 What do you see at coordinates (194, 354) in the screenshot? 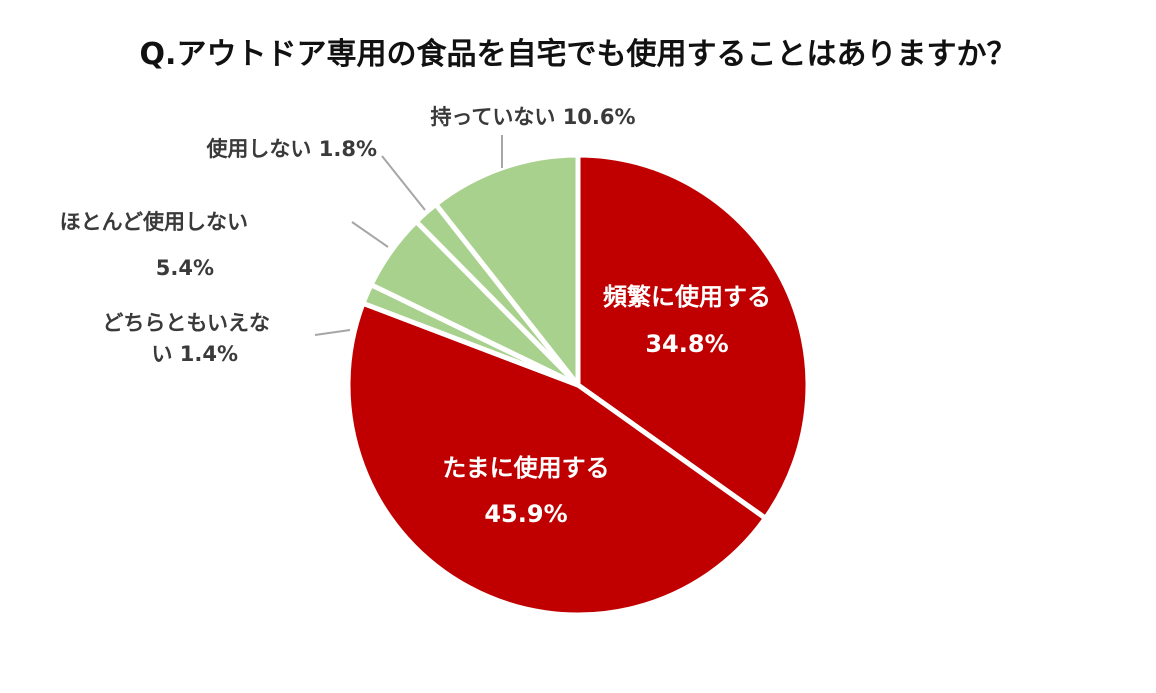
I see `slice-3-label-line-2: い 1.4%` at bounding box center [194, 354].